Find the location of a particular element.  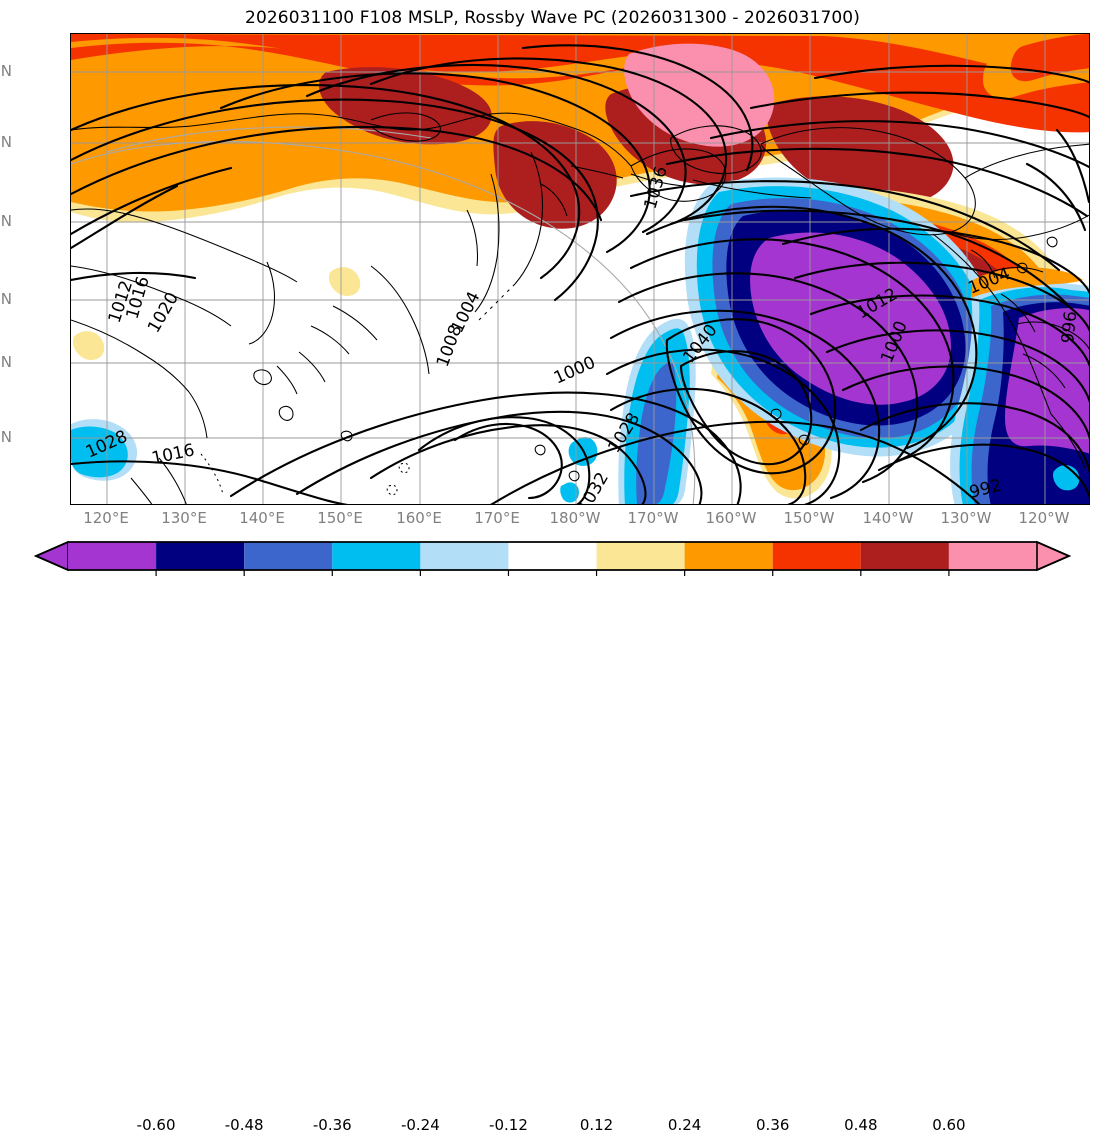

x-tick-label-150e: 150°E is located at coordinates (340, 518).